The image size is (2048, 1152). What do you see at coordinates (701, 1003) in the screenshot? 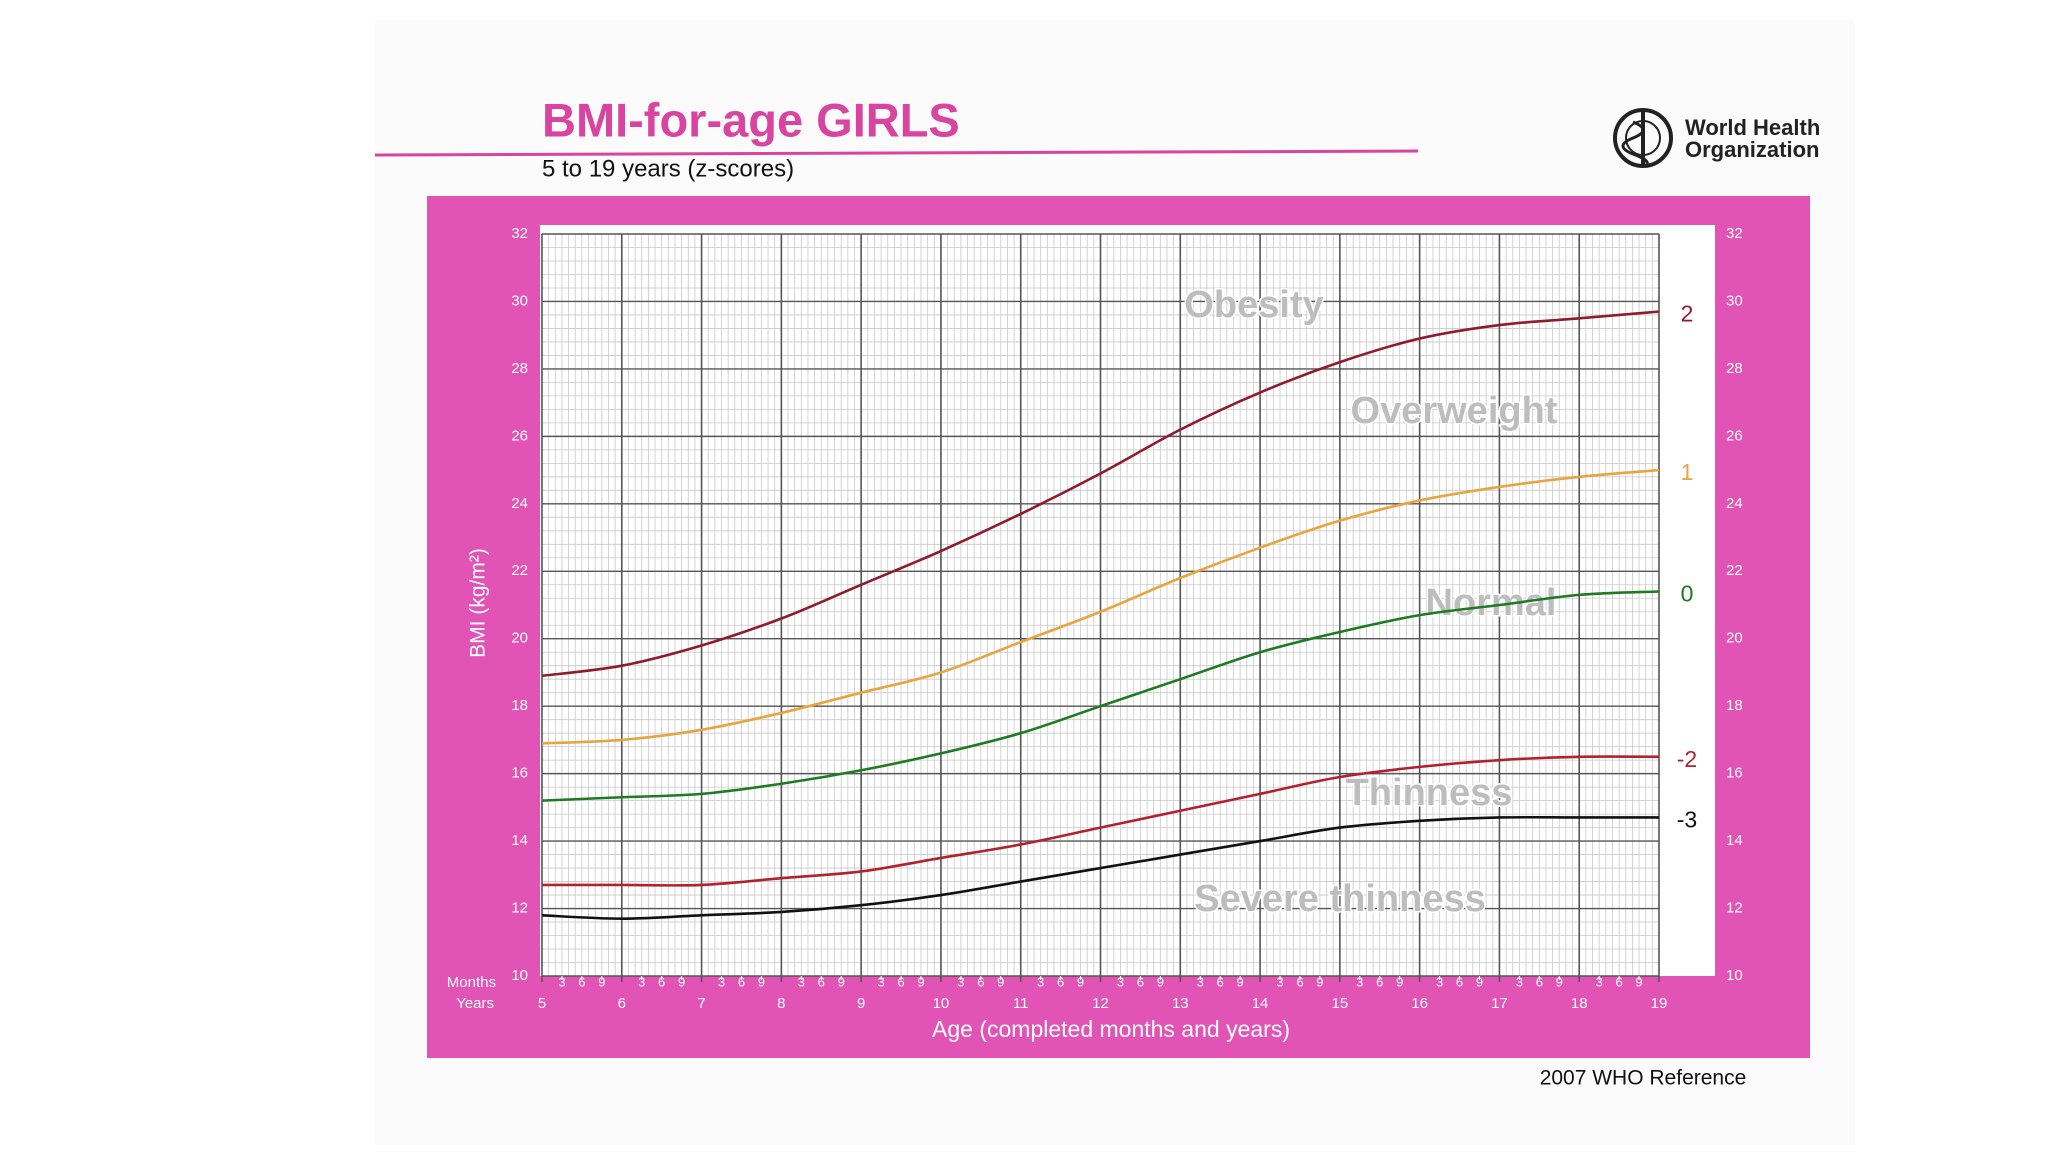
I see `x-tick-label: 7` at bounding box center [701, 1003].